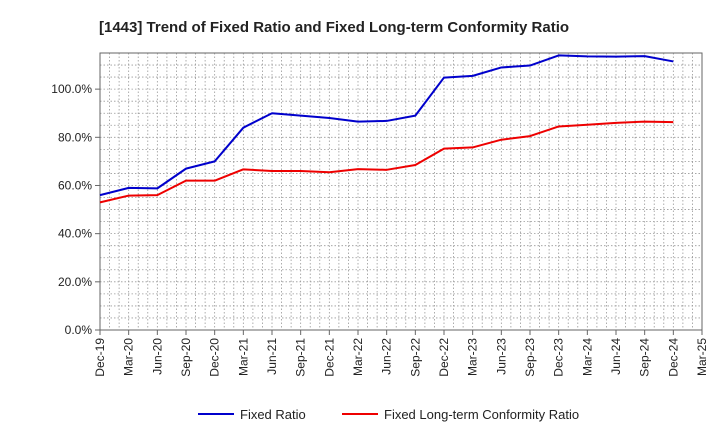  What do you see at coordinates (444, 357) in the screenshot?
I see `x-tick-label: Dec-22` at bounding box center [444, 357].